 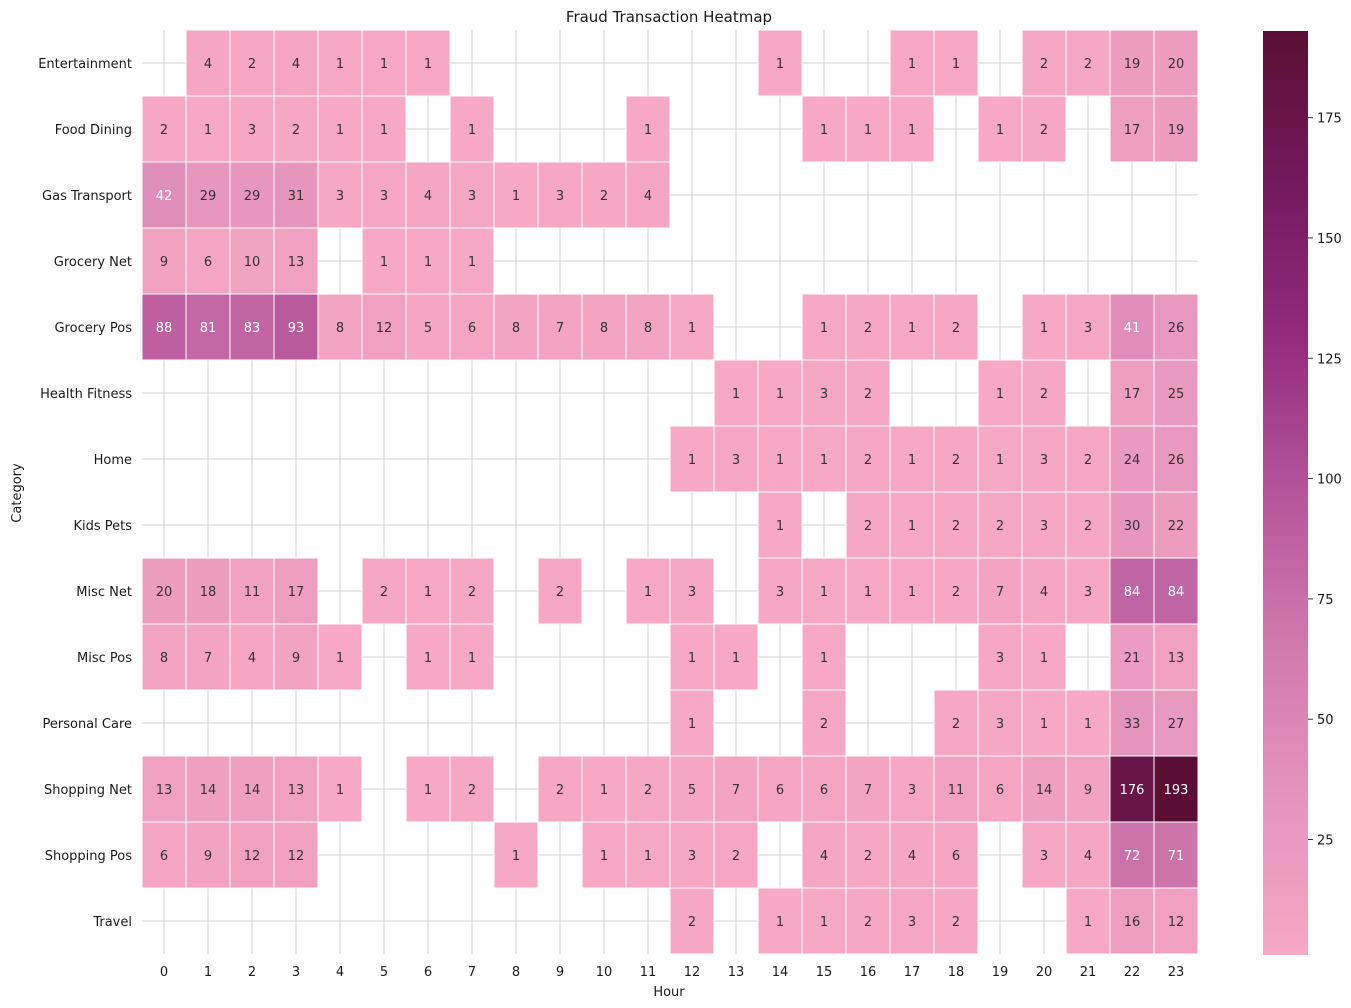 What do you see at coordinates (208, 972) in the screenshot?
I see `x-tick-label: 1` at bounding box center [208, 972].